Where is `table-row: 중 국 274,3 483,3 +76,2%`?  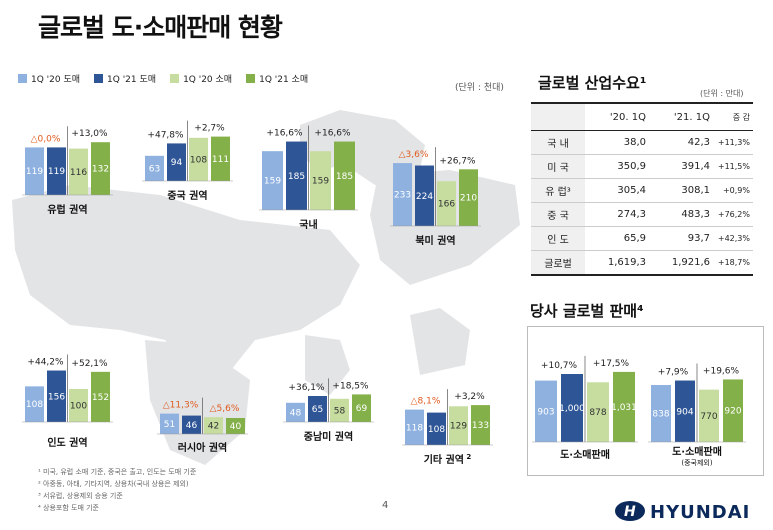 table-row: 중 국 274,3 483,3 +76,2% is located at coordinates (642, 214).